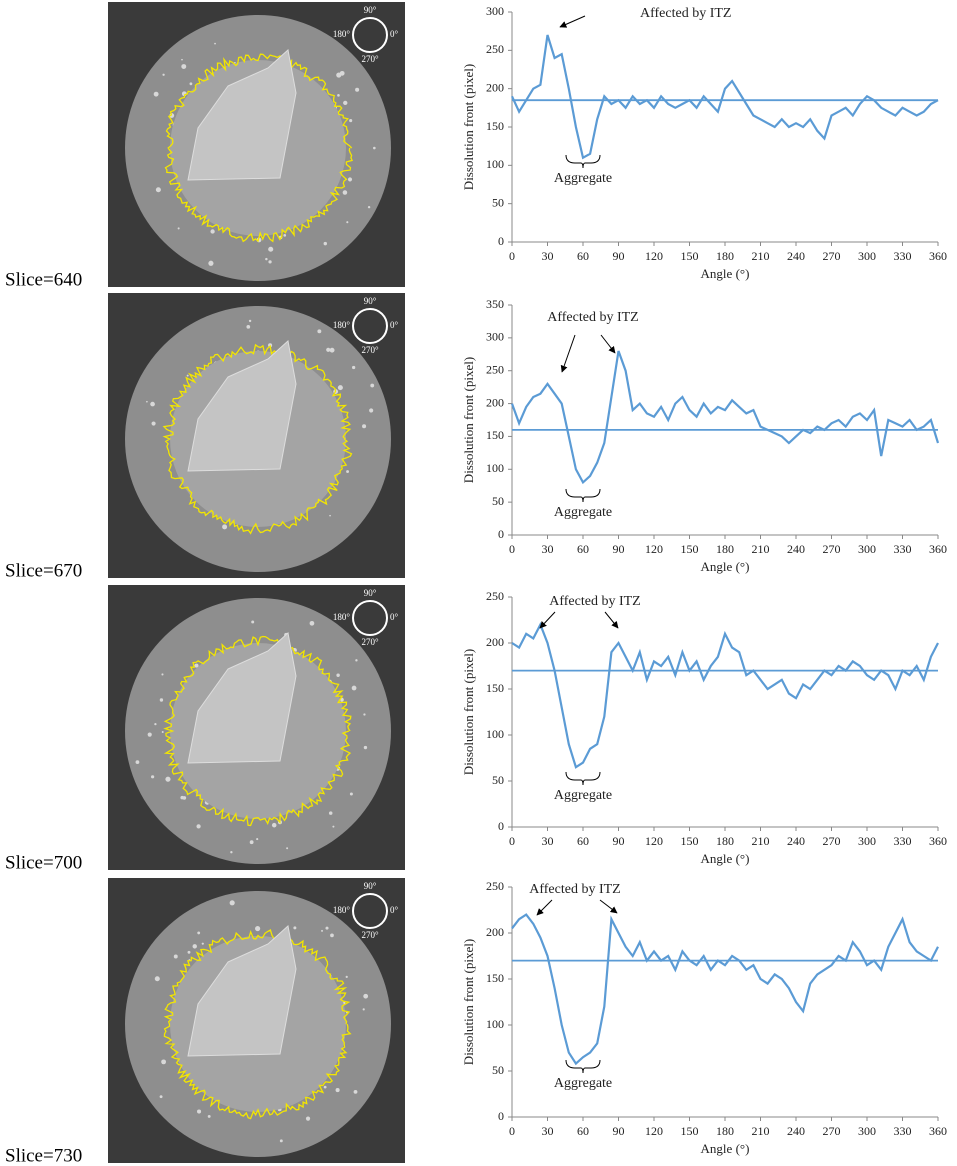 This screenshot has width=957, height=1166. What do you see at coordinates (867, 841) in the screenshot?
I see `x-tick-label: 300` at bounding box center [867, 841].